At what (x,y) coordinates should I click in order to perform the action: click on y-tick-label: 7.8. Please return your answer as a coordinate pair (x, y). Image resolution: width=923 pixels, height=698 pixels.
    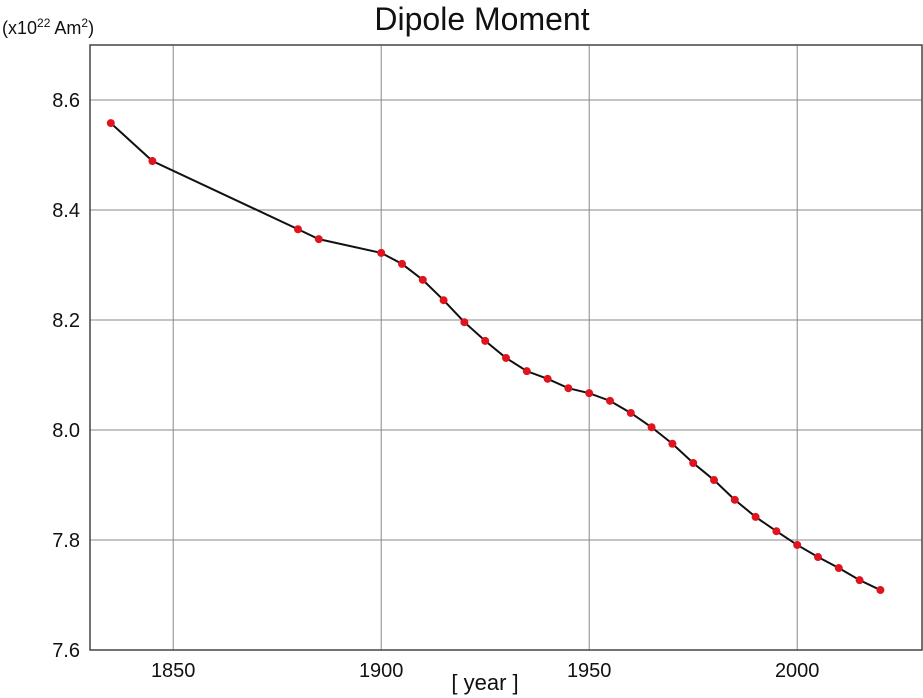
    Looking at the image, I should click on (66, 541).